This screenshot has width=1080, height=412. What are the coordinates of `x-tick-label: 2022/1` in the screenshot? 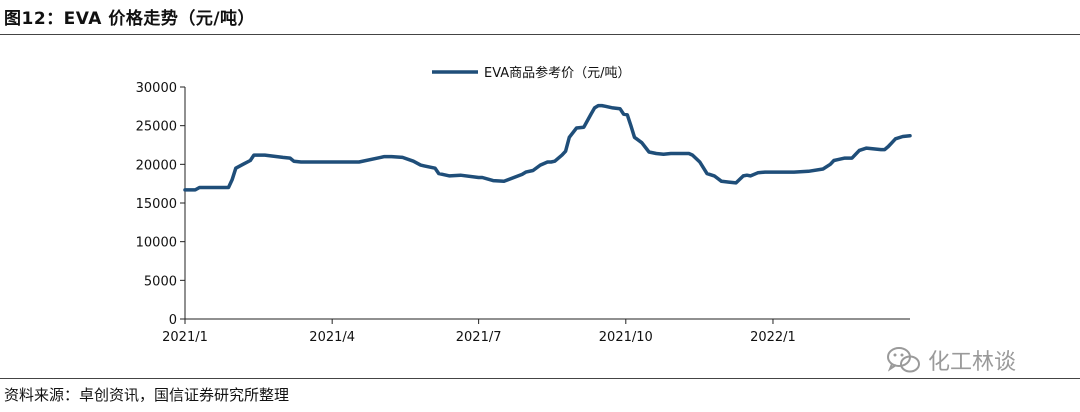 It's located at (773, 337).